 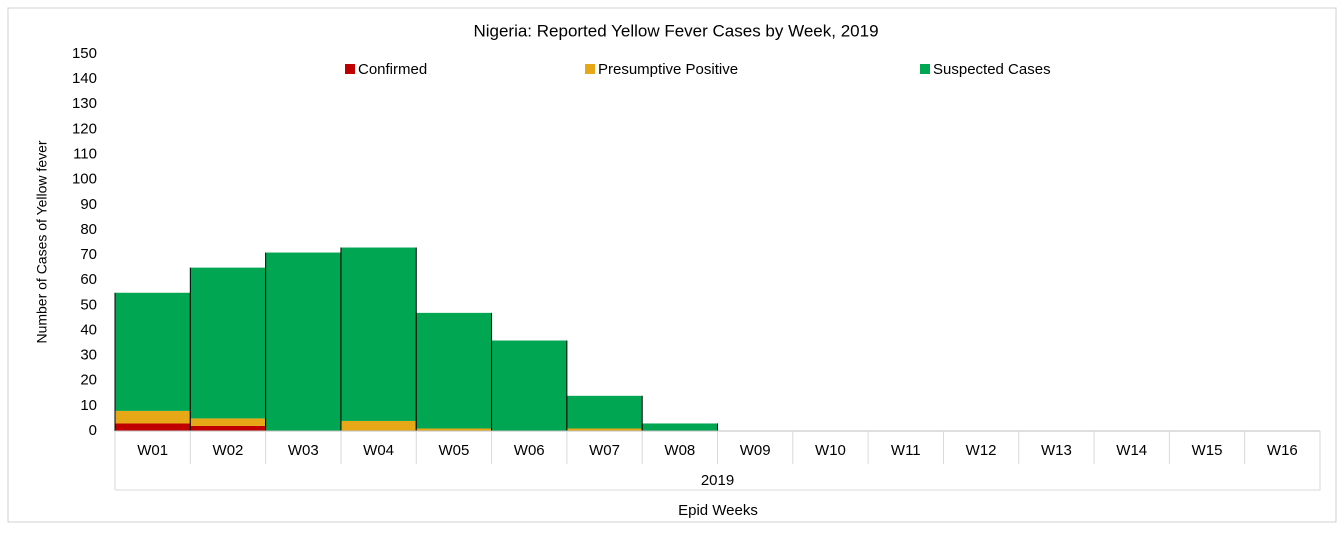 I want to click on y-tick-label: 100, so click(x=84, y=179).